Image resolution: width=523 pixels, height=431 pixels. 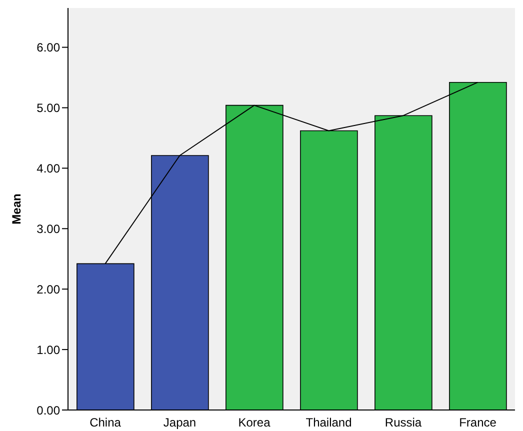 I want to click on y-axis-title: Mean, so click(x=16, y=209).